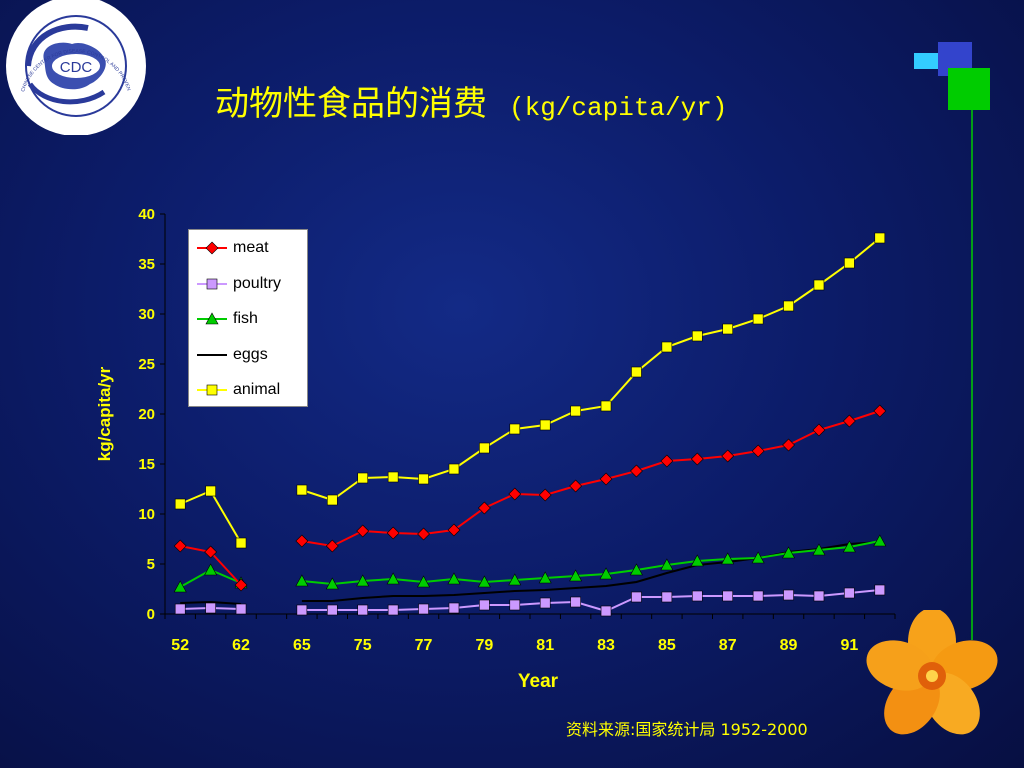  I want to click on series-line-animal, so click(210, 516).